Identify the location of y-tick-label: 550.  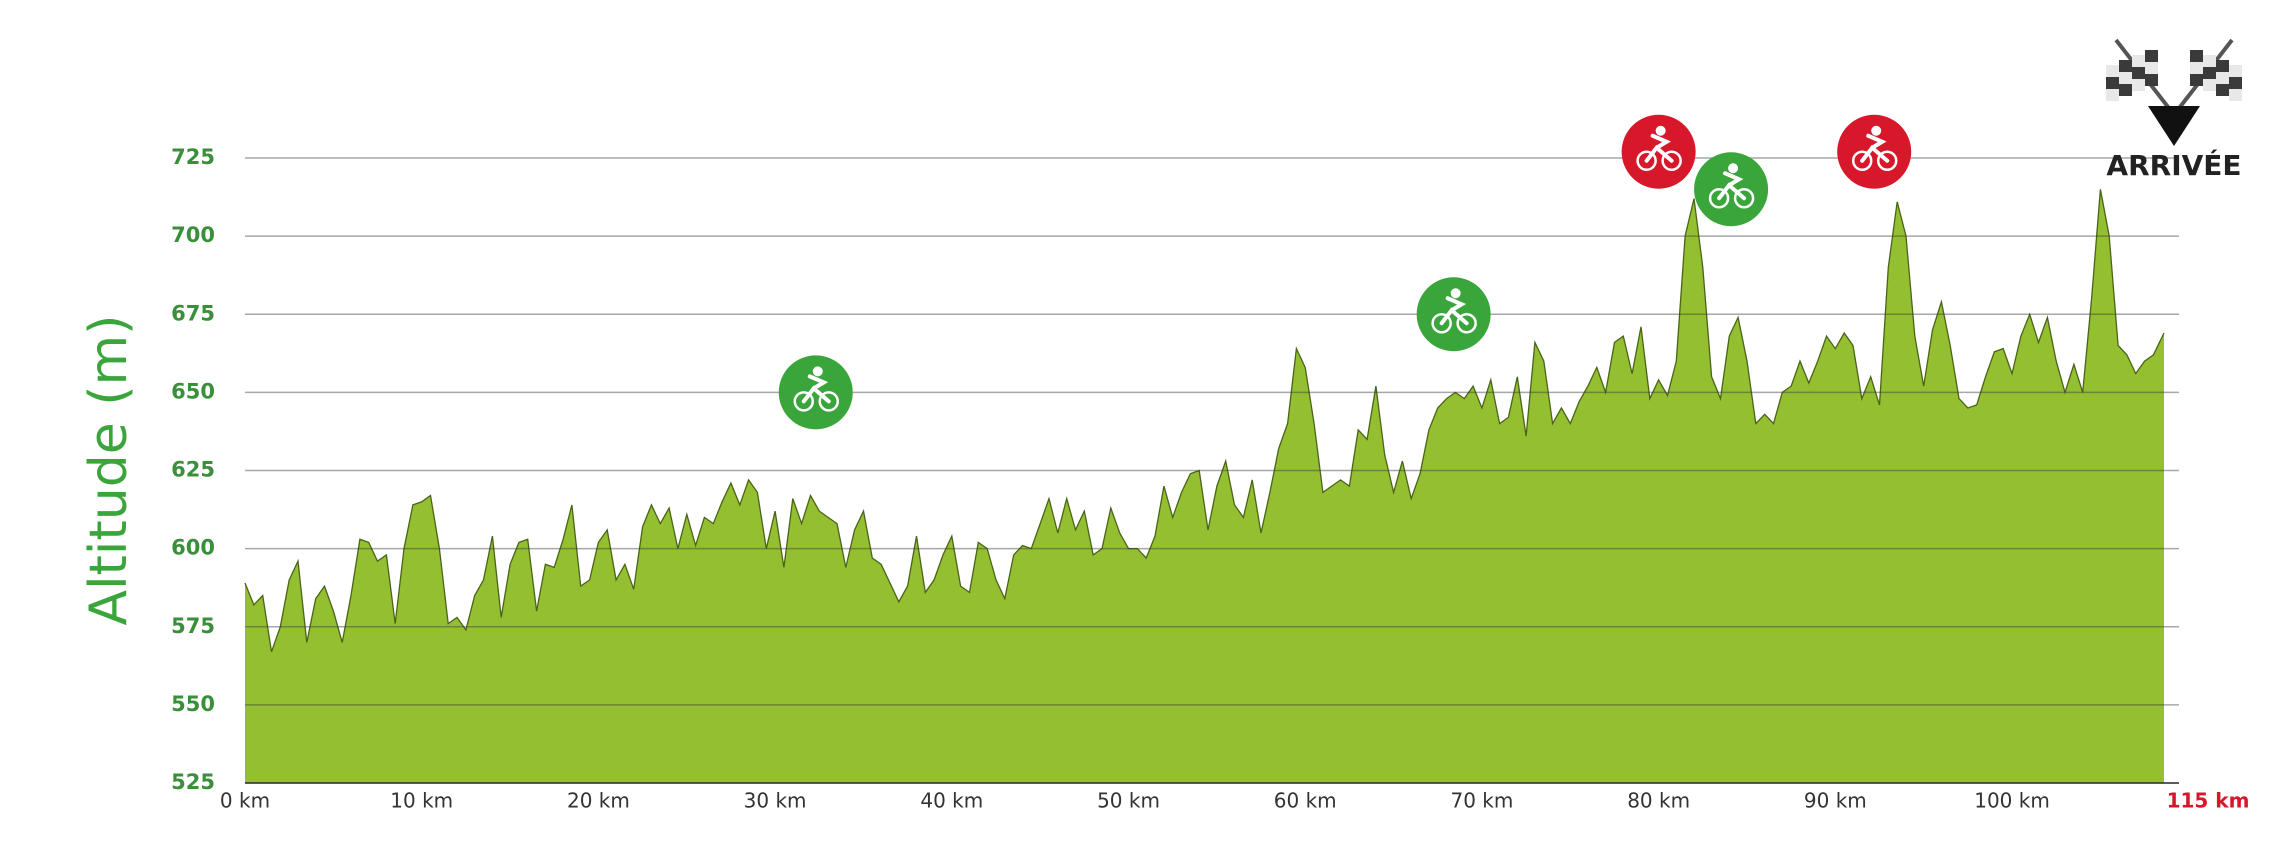
(193, 704).